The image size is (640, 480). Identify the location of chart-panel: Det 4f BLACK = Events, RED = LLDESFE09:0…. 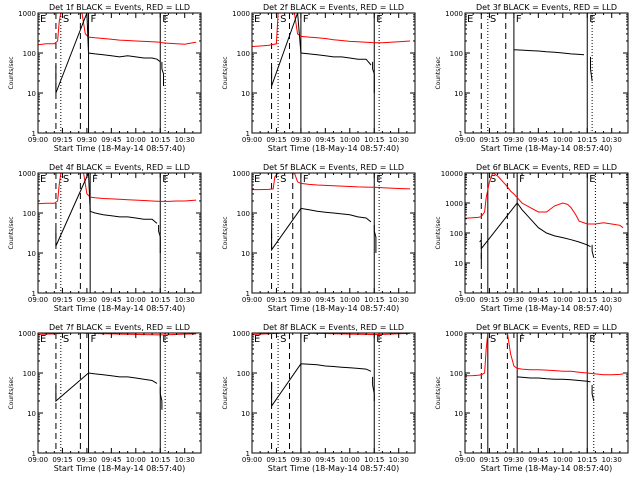
(105, 238).